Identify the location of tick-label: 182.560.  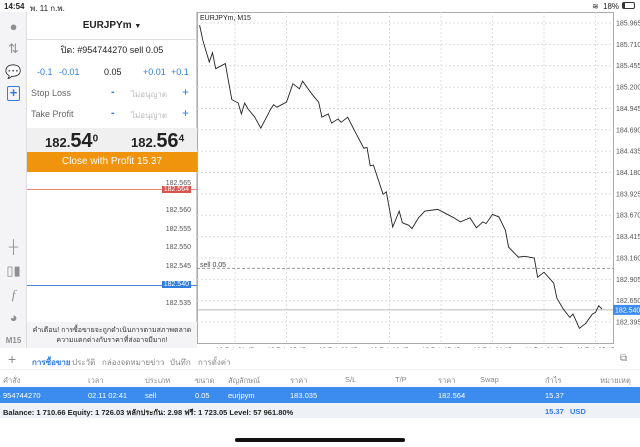
(178, 210).